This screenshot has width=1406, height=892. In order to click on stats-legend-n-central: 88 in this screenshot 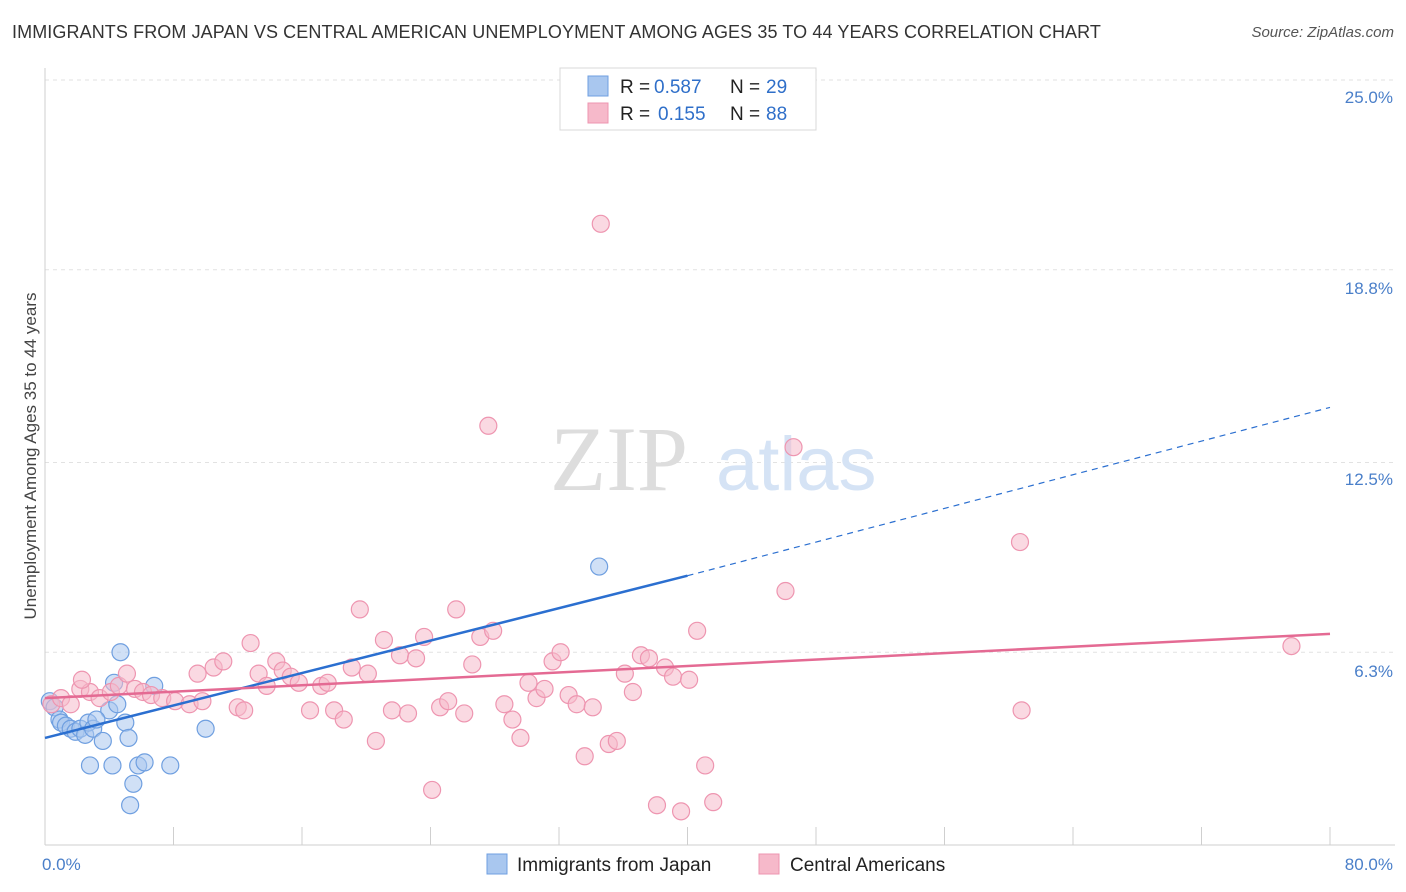, I will do `click(776, 114)`.